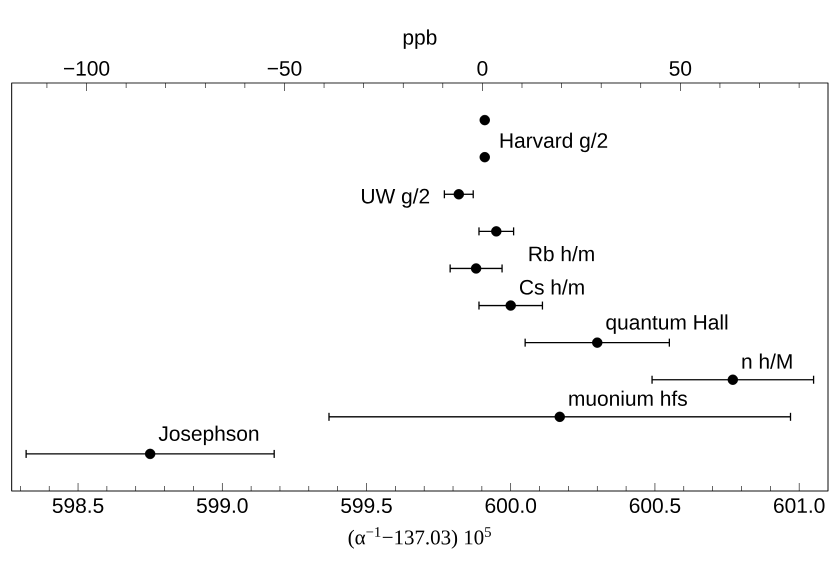 The image size is (837, 575). I want to click on series-label: quantum Hall, so click(667, 324).